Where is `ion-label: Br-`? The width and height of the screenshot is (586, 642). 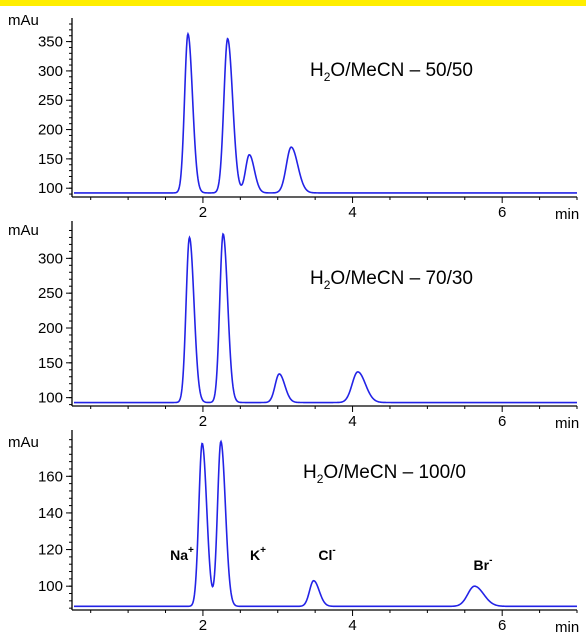 ion-label: Br- is located at coordinates (483, 564).